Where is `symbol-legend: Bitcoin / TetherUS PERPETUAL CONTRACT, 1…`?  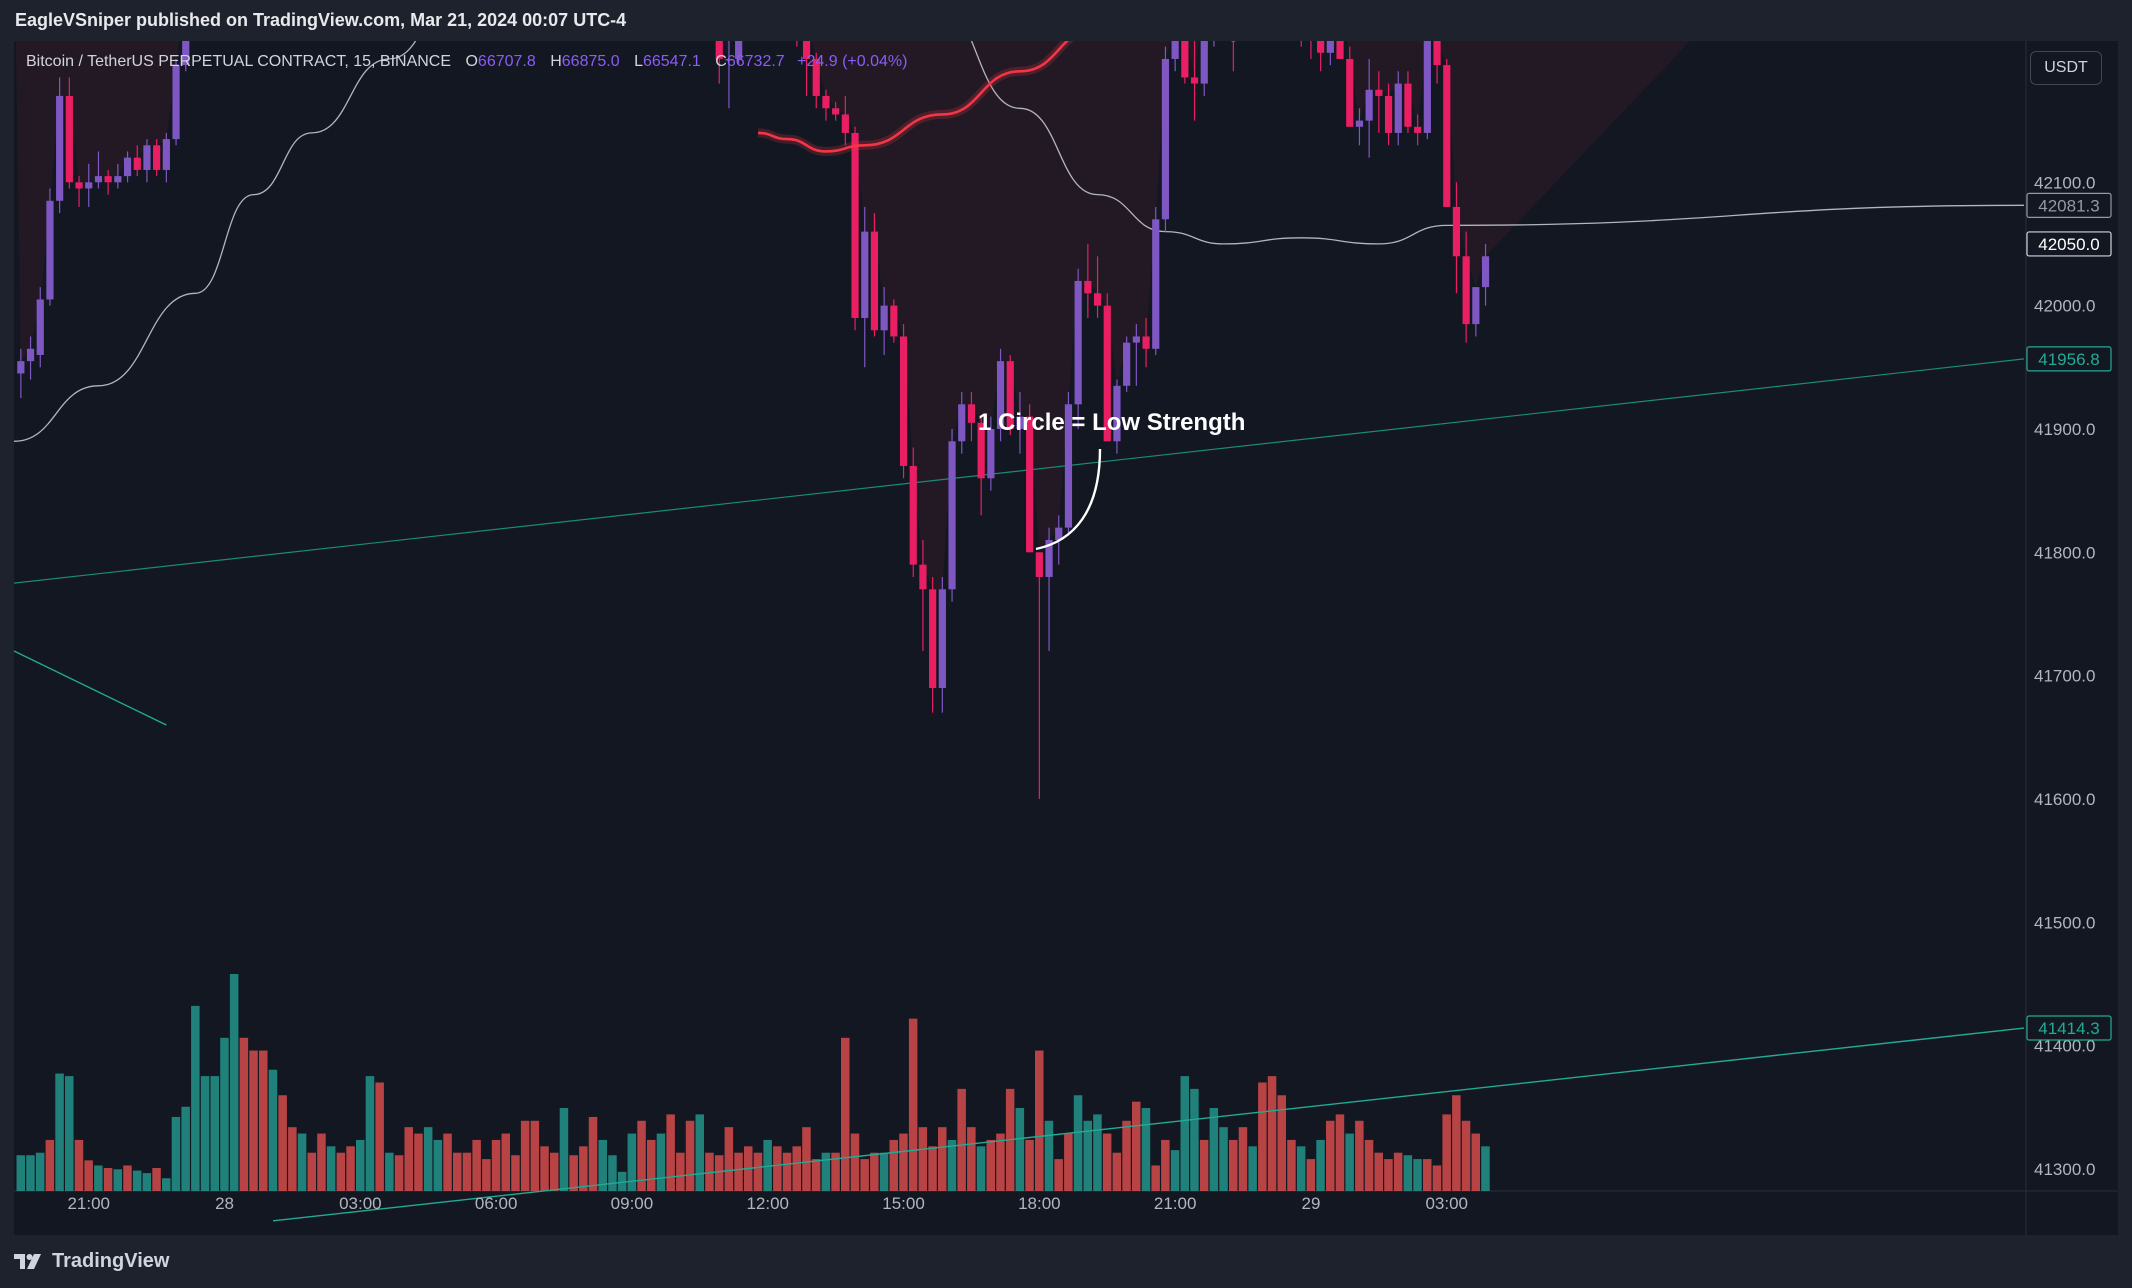
symbol-legend: Bitcoin / TetherUS PERPETUAL CONTRACT, 1… is located at coordinates (466, 62).